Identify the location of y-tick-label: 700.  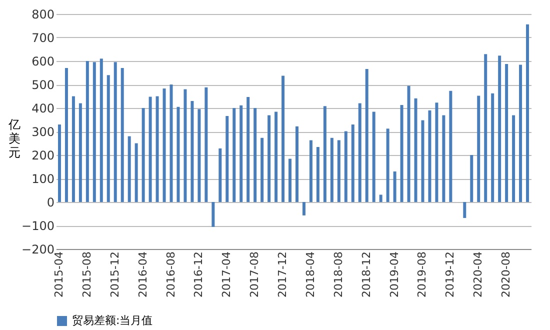
(43, 38).